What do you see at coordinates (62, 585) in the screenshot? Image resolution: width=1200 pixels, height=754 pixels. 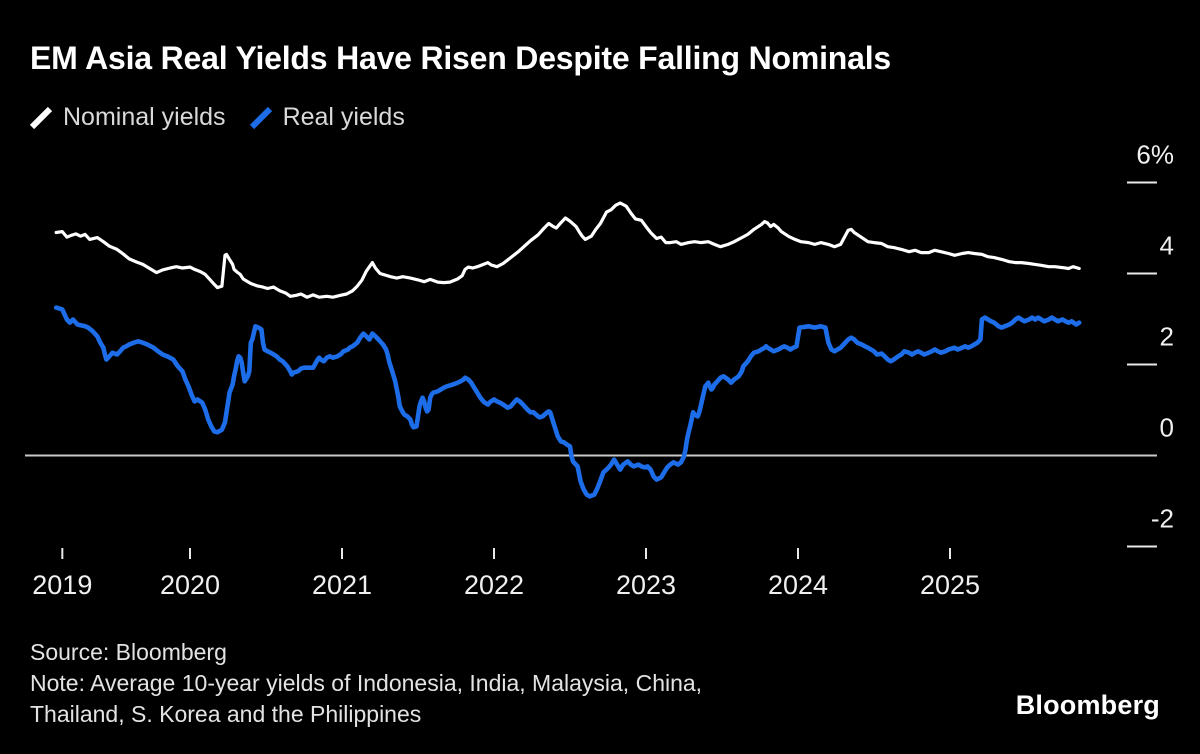 I see `x-axis-label: 2019` at bounding box center [62, 585].